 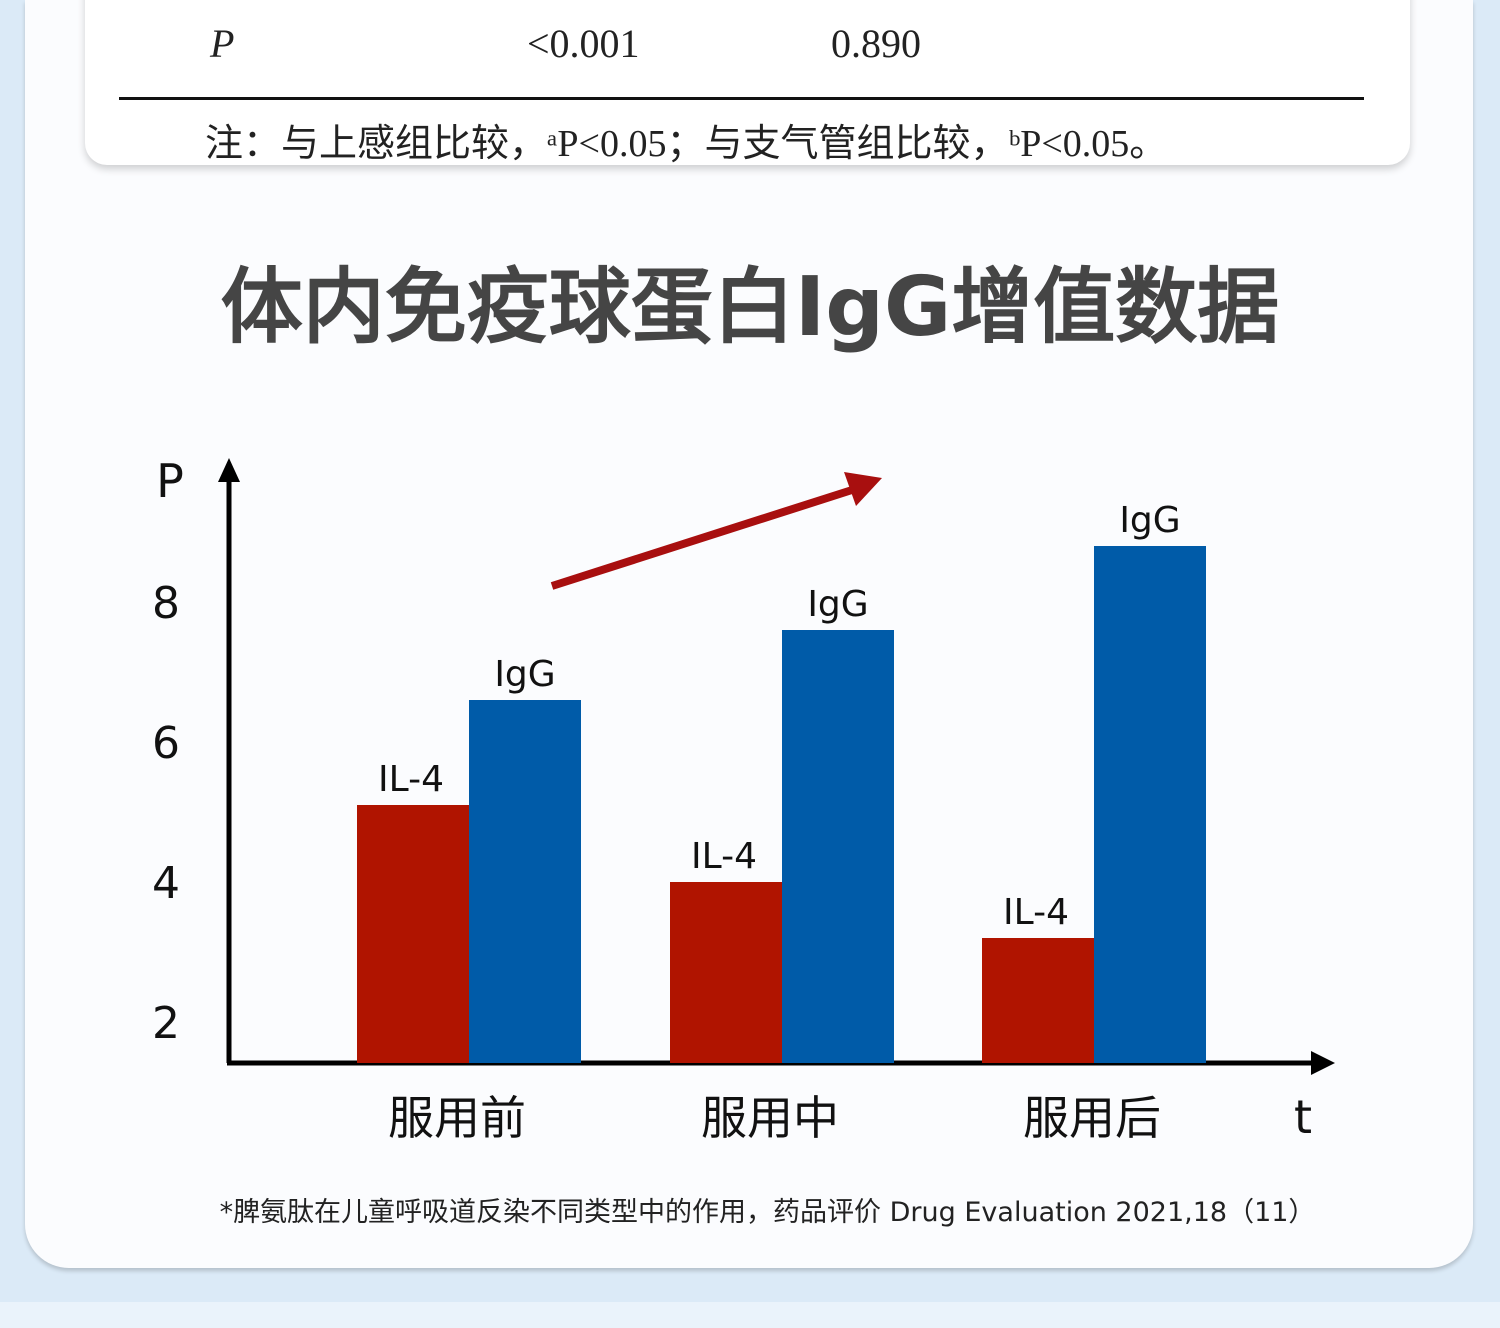 What do you see at coordinates (876, 43) in the screenshot?
I see `table-cell: 0.890` at bounding box center [876, 43].